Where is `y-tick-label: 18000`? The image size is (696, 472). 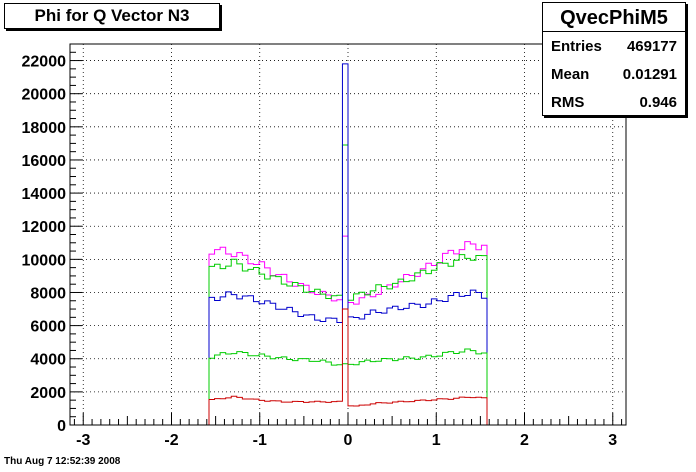 y-tick-label: 18000 is located at coordinates (44, 128).